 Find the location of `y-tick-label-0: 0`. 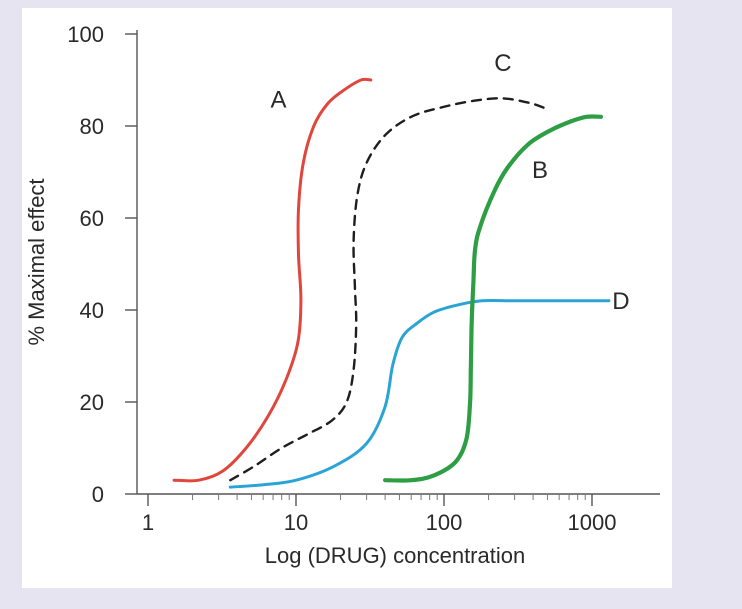

y-tick-label-0: 0 is located at coordinates (98, 494).